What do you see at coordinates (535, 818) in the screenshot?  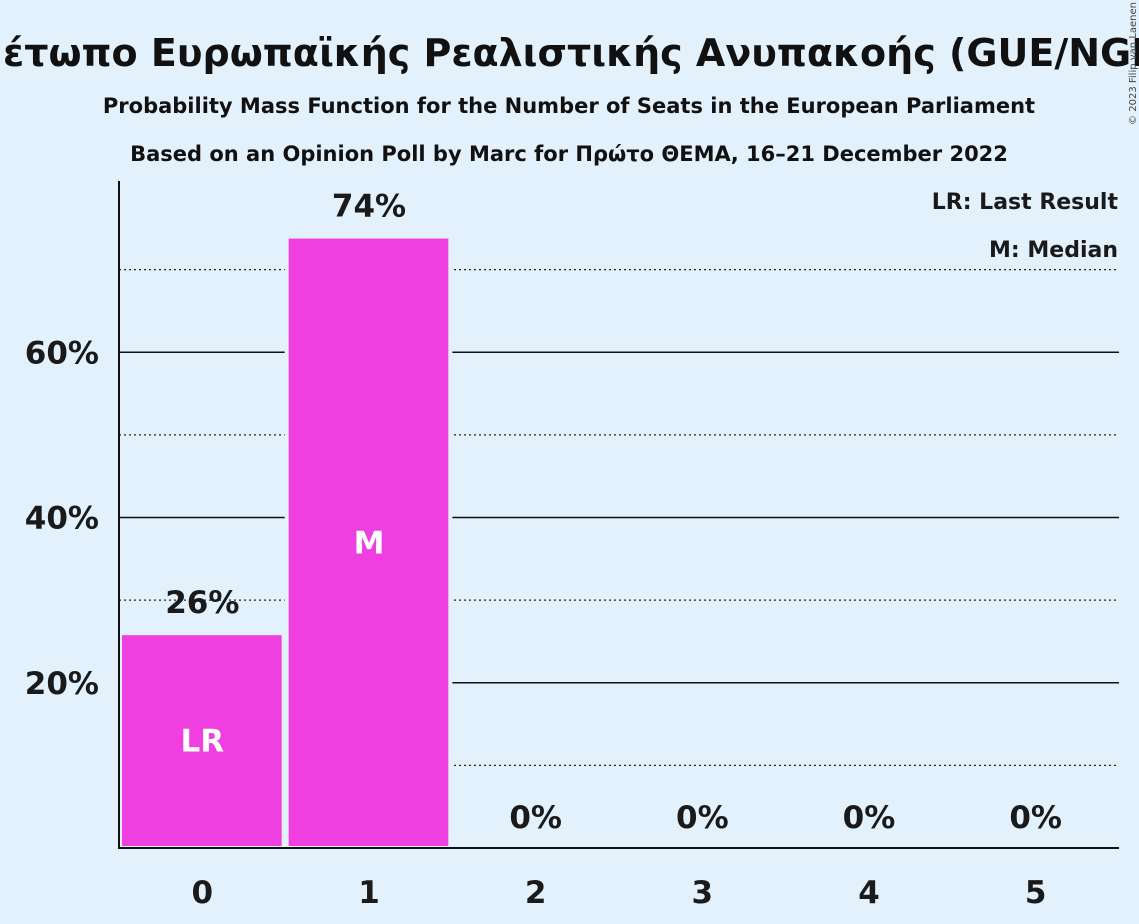 I see `bar-value-label-2: 0%` at bounding box center [535, 818].